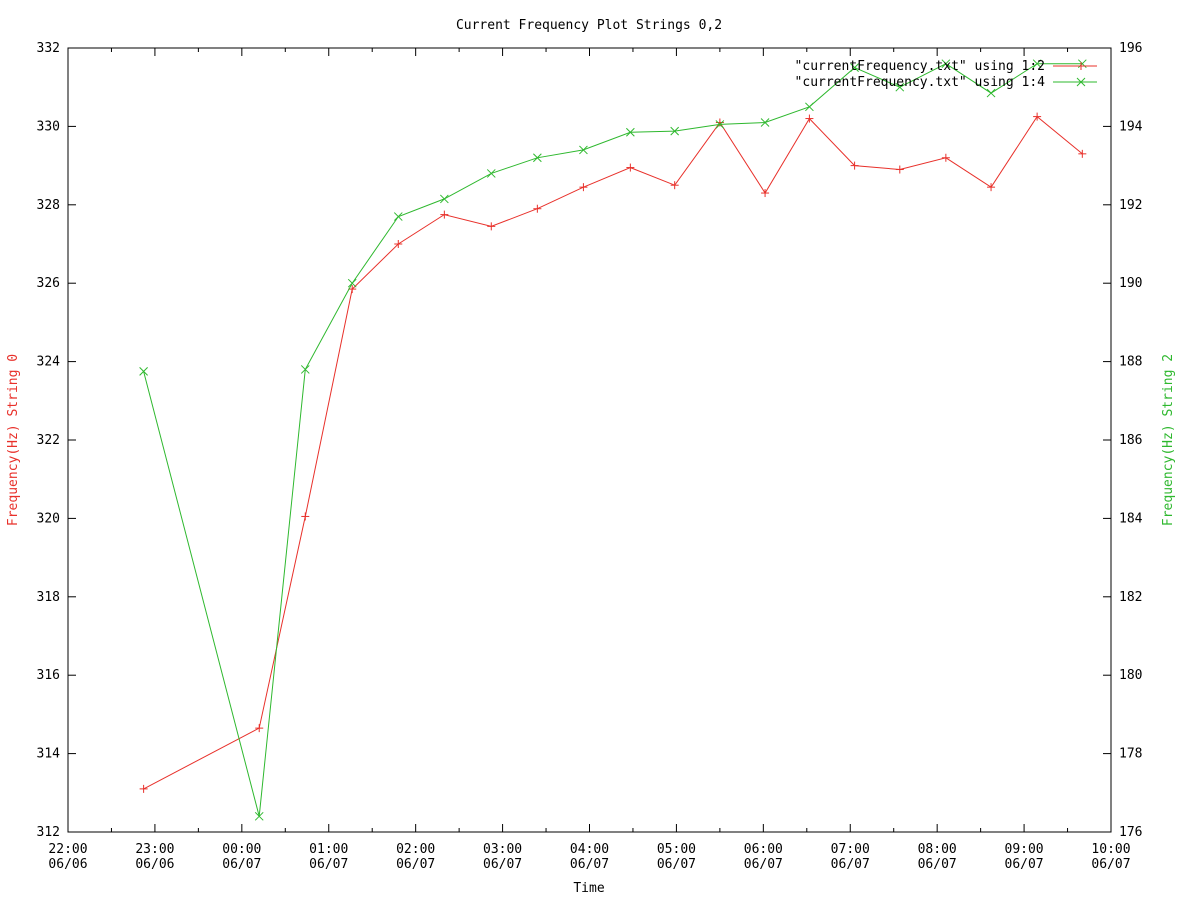 The image size is (1200, 900). What do you see at coordinates (676, 849) in the screenshot?
I see `x-tick-label-time: 05:00` at bounding box center [676, 849].